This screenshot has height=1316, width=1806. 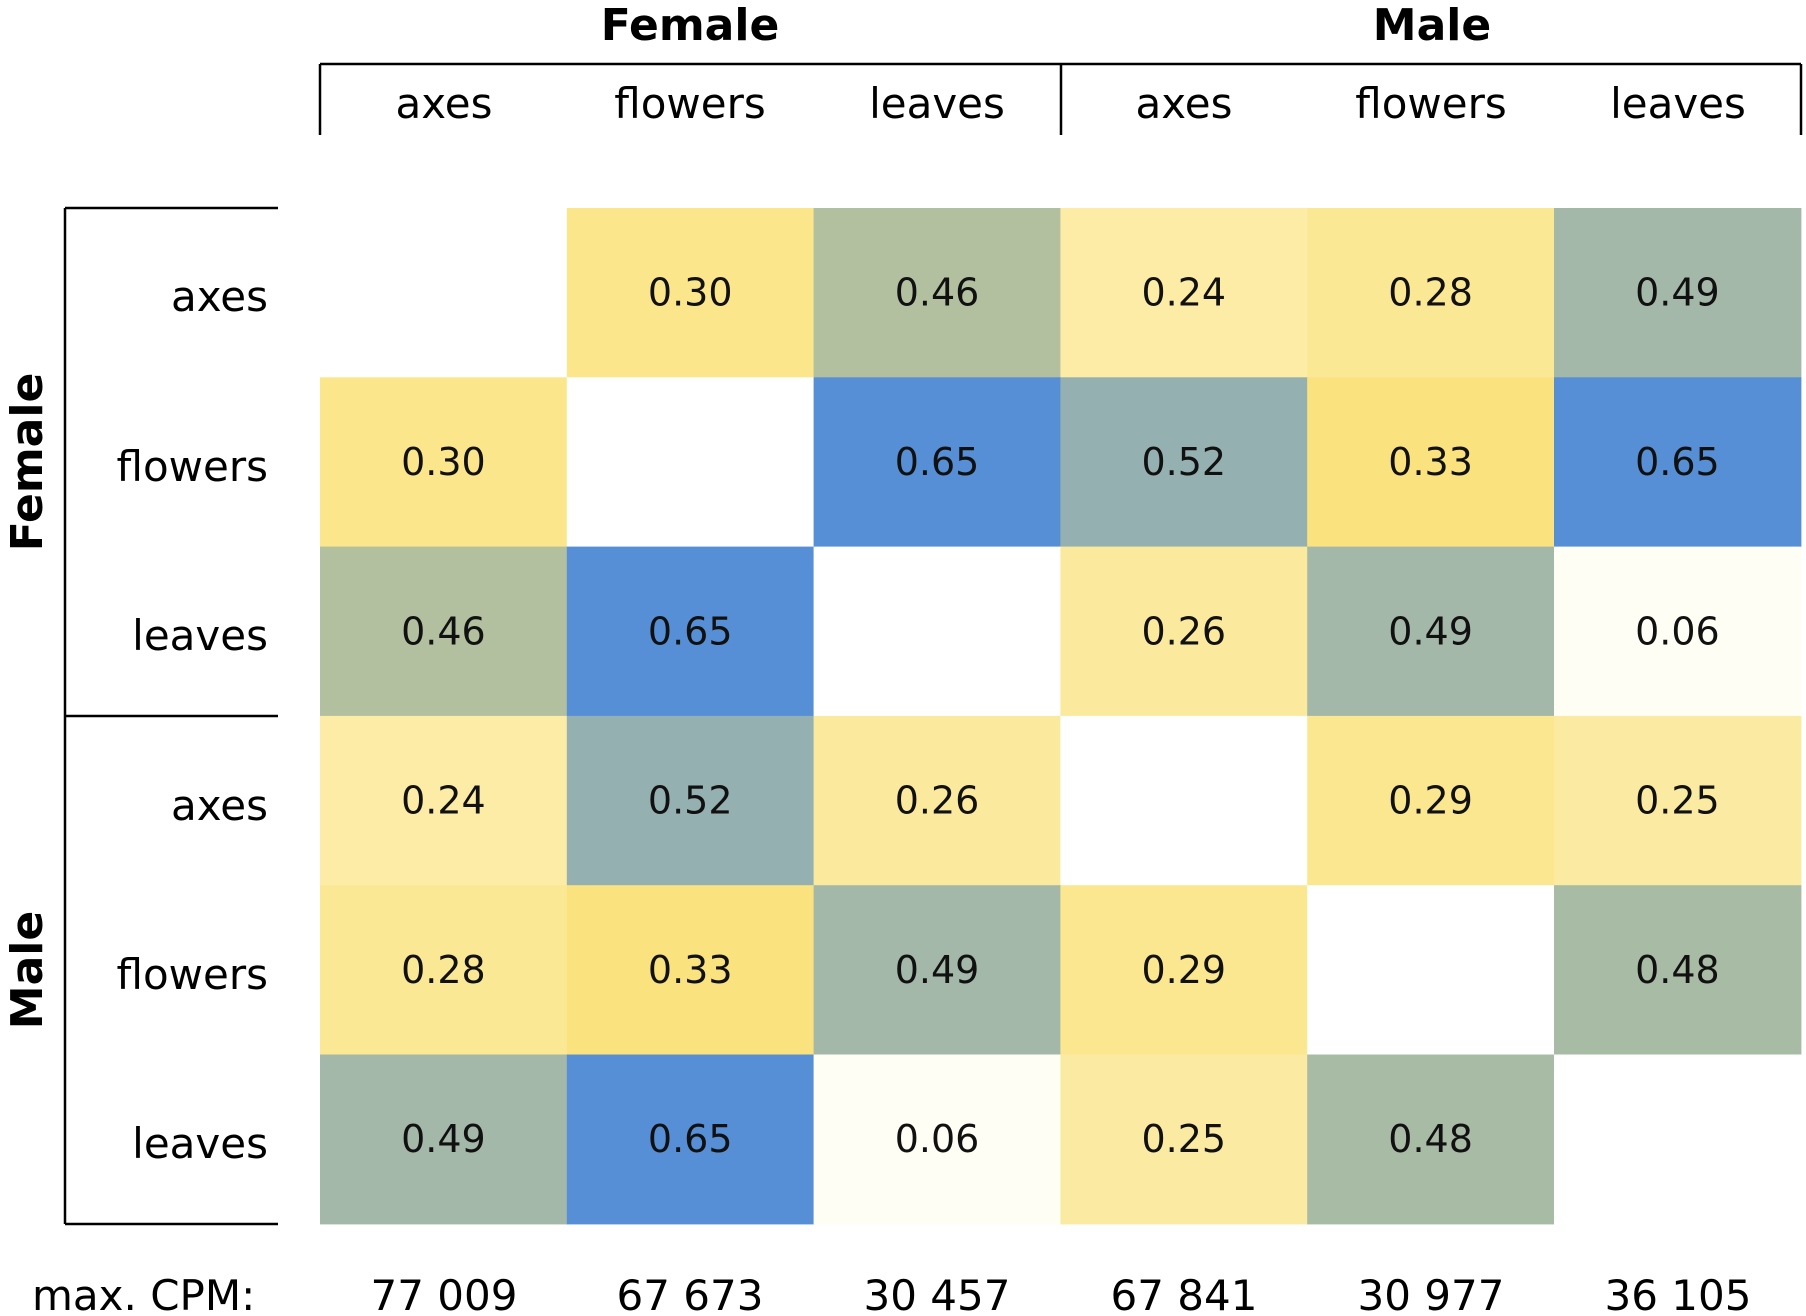 I want to click on column-label-male-leaves: leaves, so click(x=1678, y=103).